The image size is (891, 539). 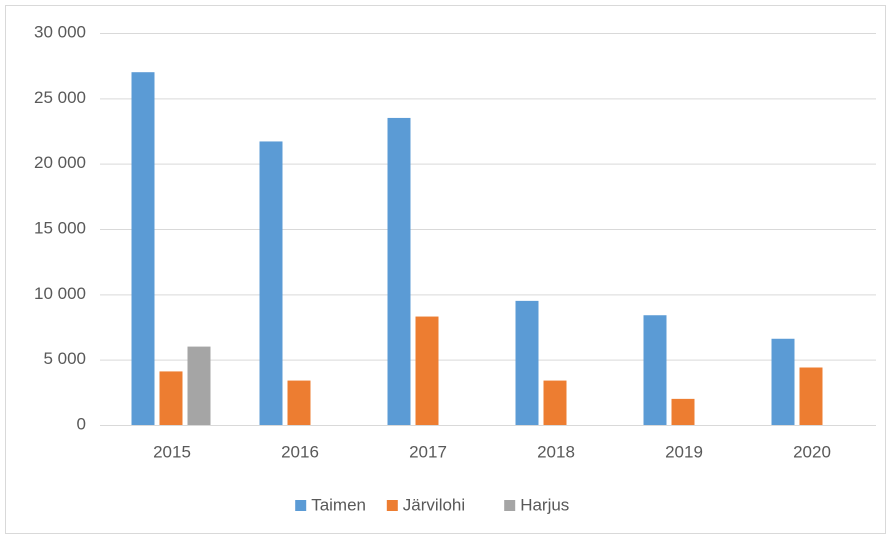 I want to click on y-tick-label: 20 000, so click(x=60, y=162).